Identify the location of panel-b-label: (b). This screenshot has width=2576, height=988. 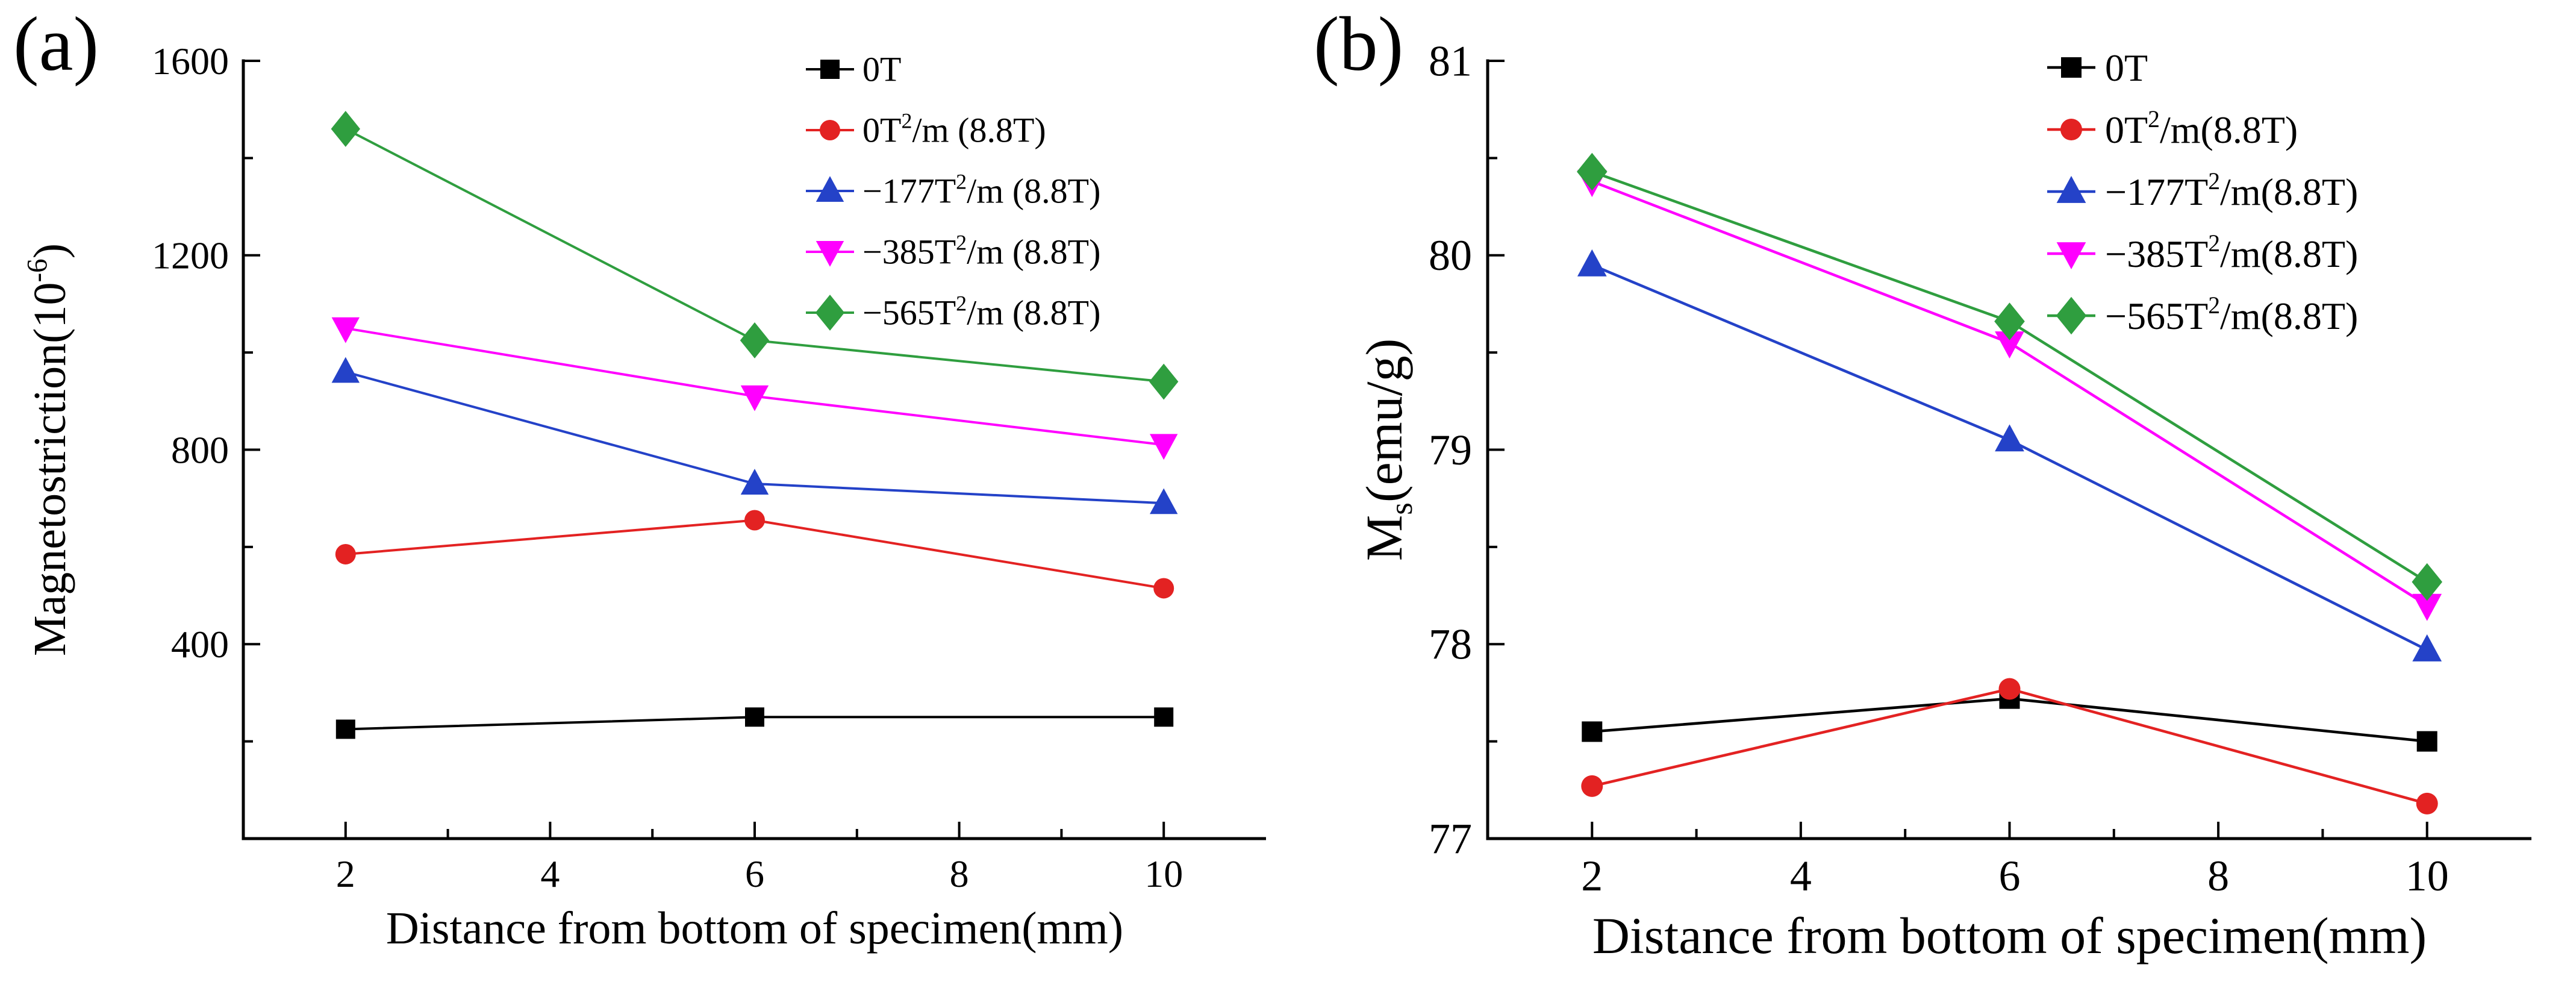
(1359, 44).